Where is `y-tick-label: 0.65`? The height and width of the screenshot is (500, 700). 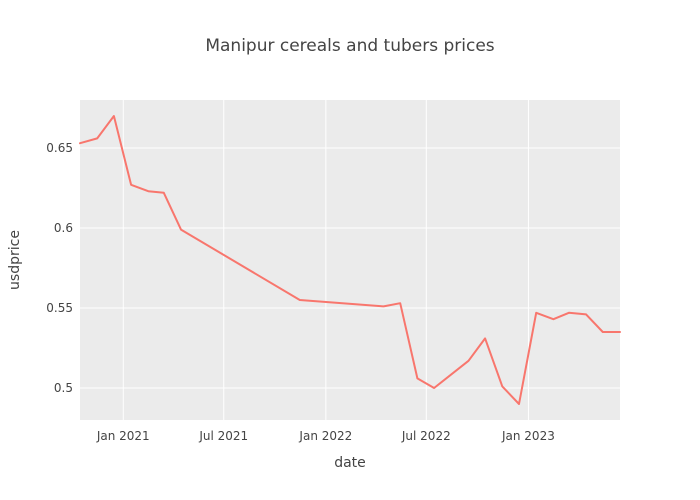
y-tick-label: 0.65 is located at coordinates (59, 148).